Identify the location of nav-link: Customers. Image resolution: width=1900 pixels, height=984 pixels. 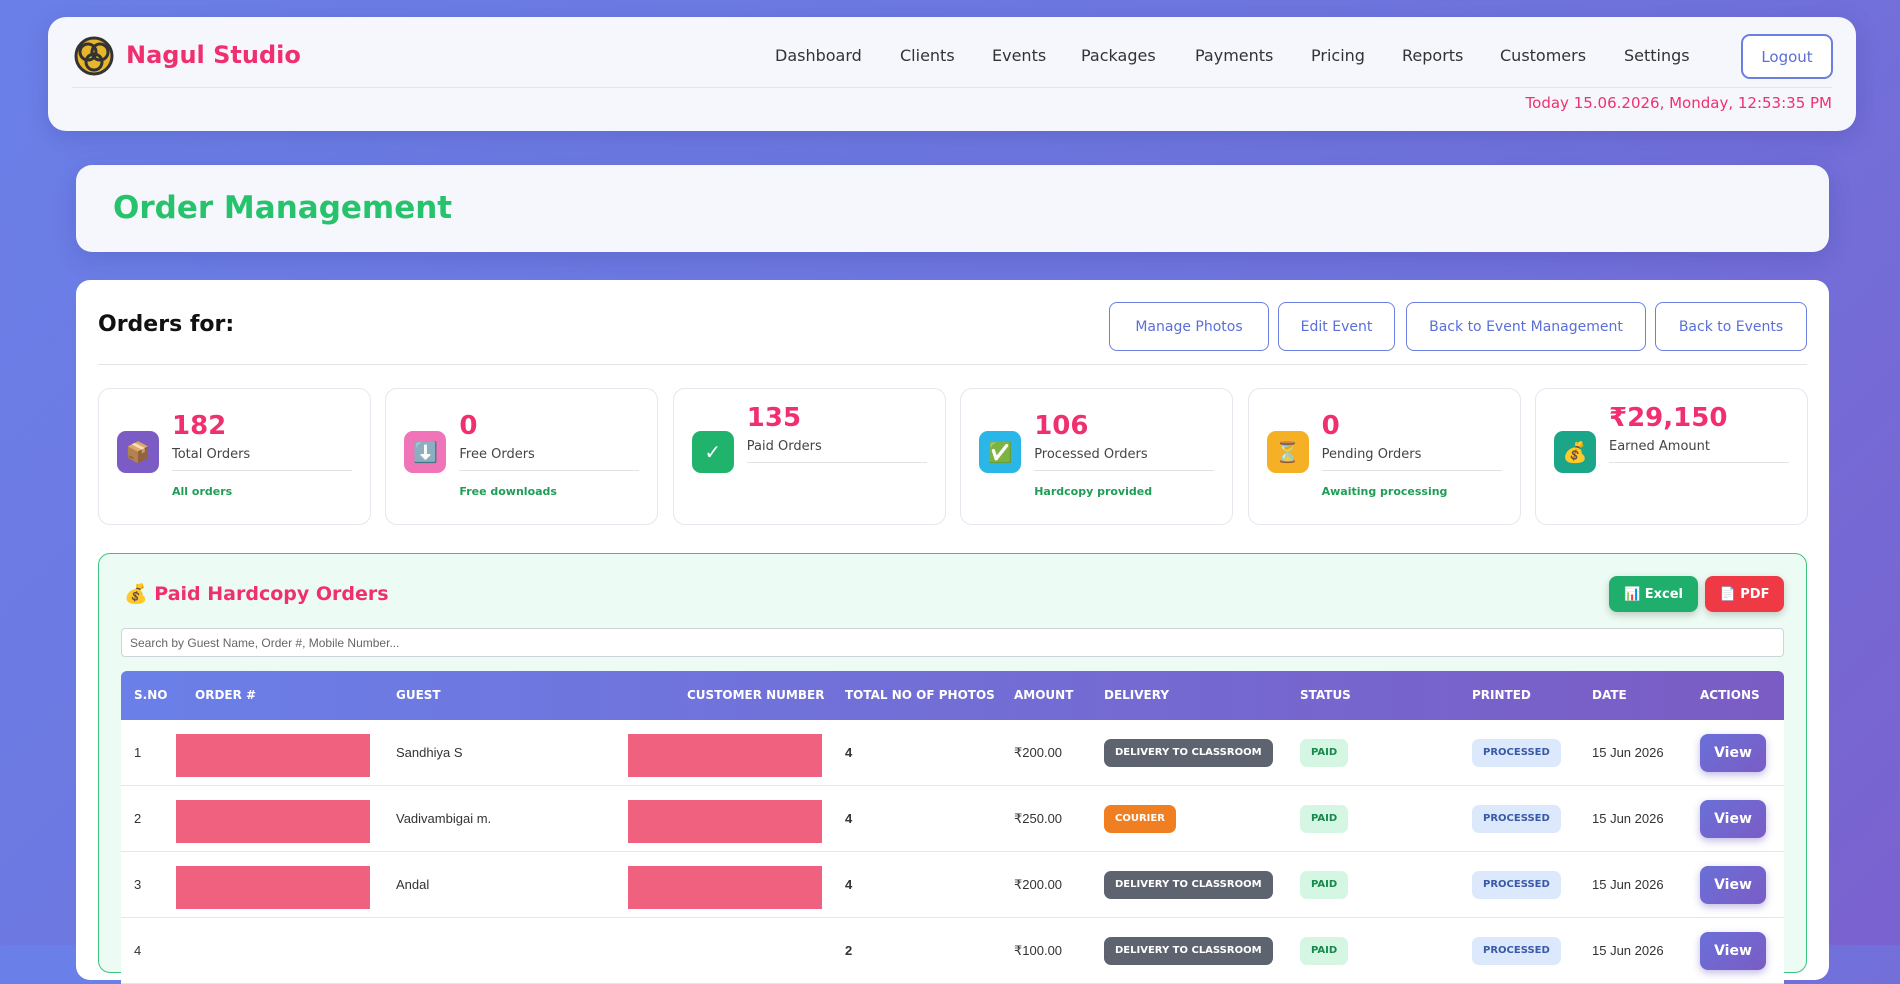
(1543, 55).